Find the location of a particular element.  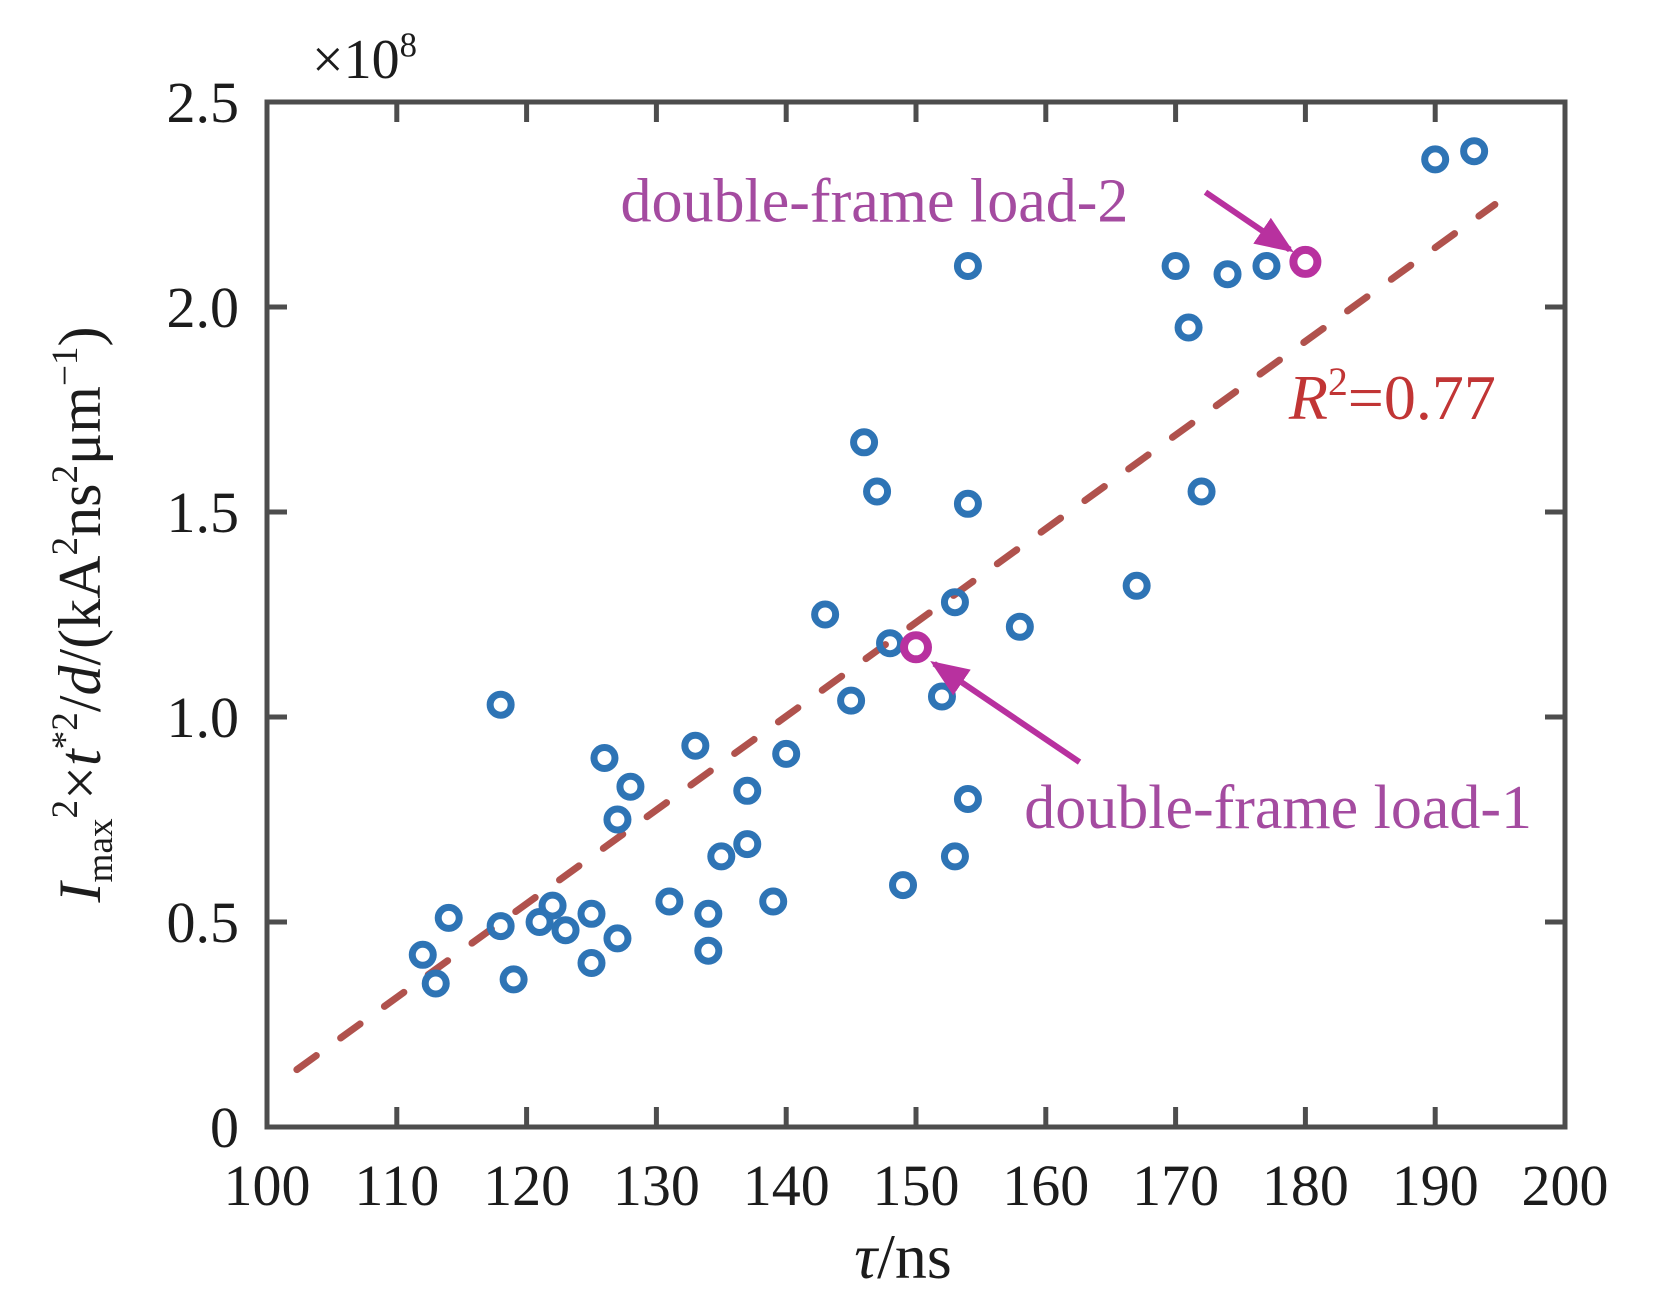

x-tick-label: 170 is located at coordinates (1175, 1185).